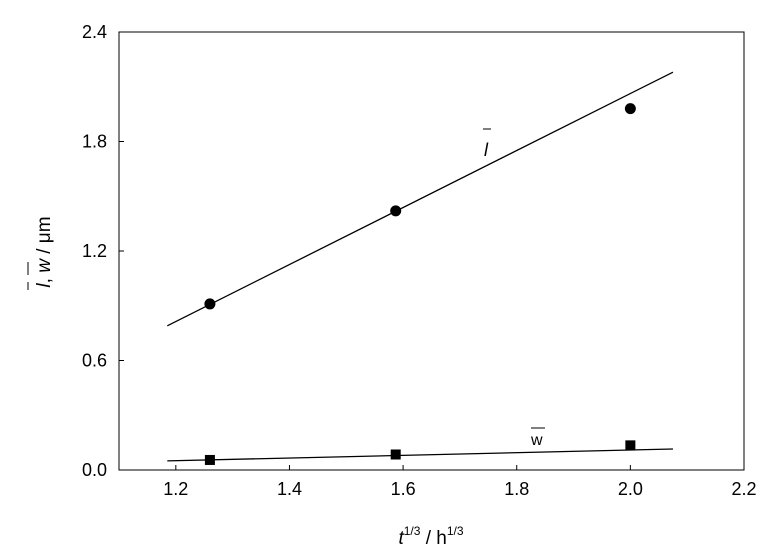 The height and width of the screenshot is (551, 768). Describe the element at coordinates (514, 288) in the screenshot. I see `series-labels: l w` at that location.